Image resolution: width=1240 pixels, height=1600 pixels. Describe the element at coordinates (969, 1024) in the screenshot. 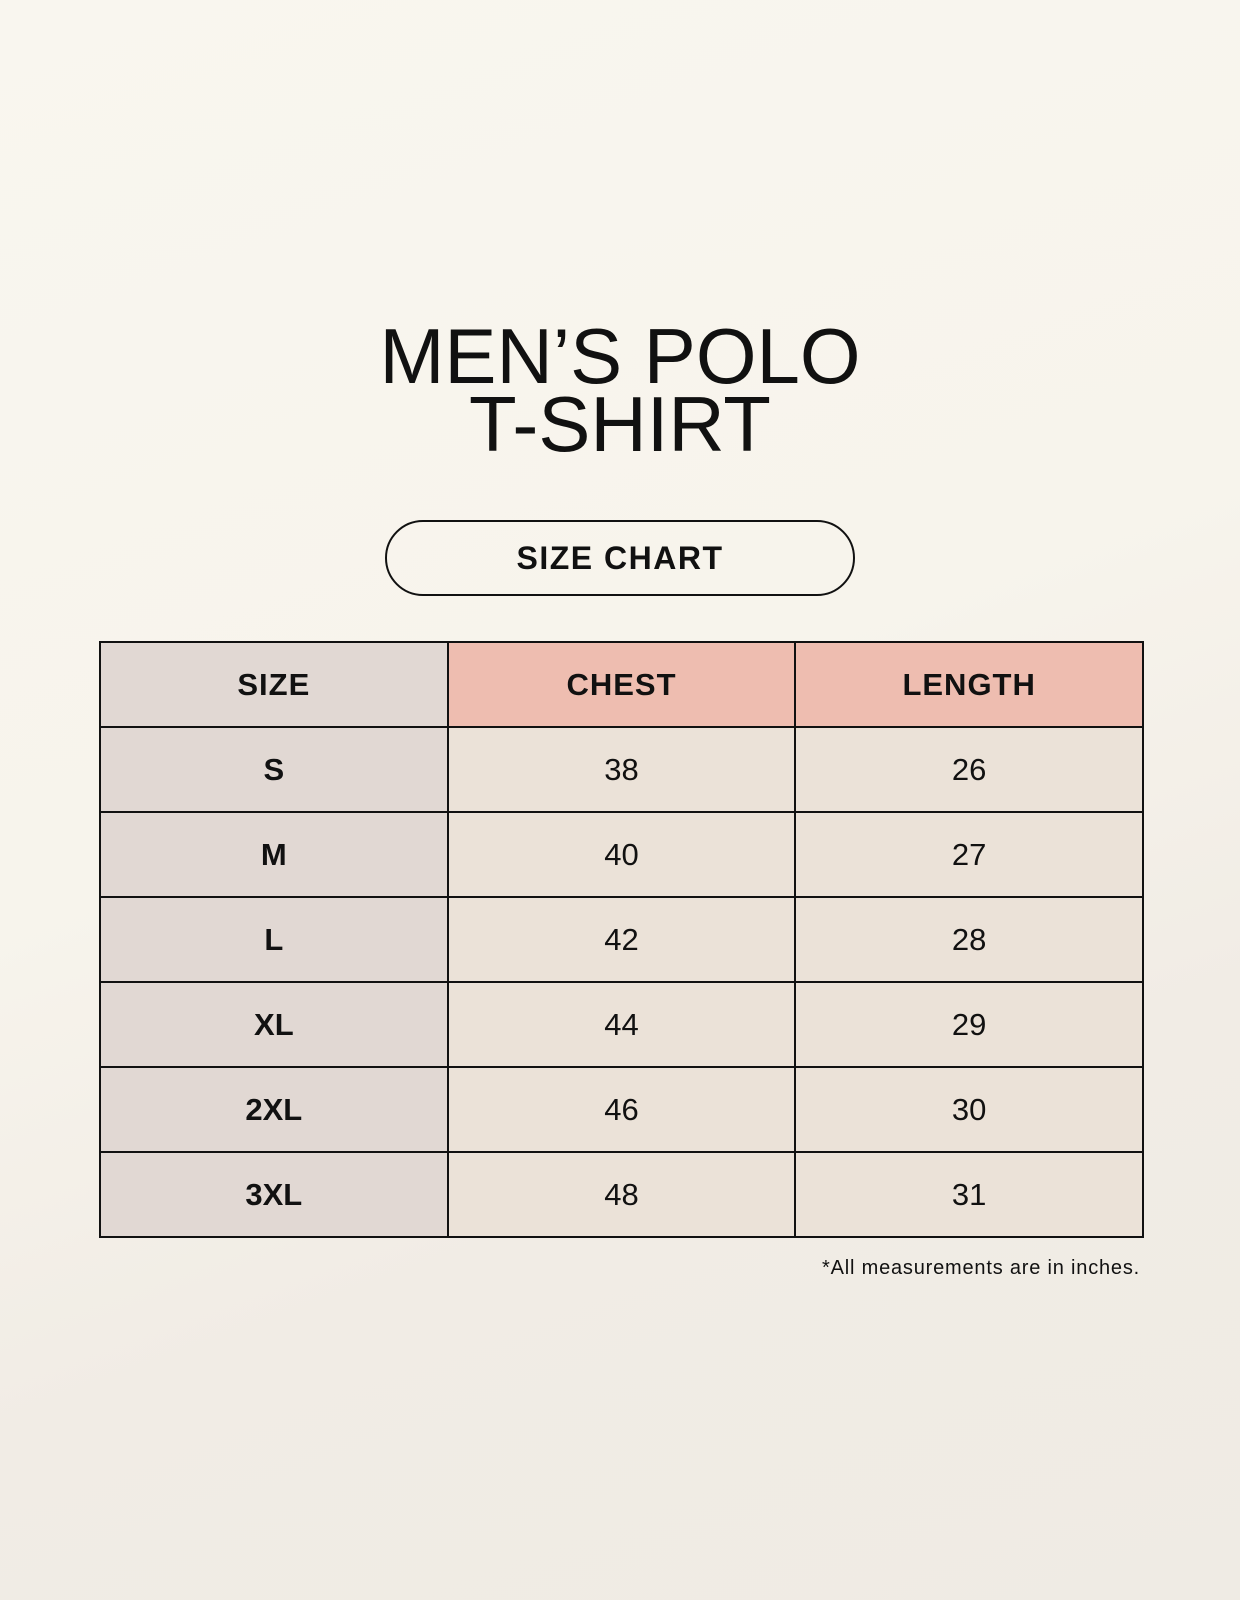

I see `cell-length: 29` at that location.